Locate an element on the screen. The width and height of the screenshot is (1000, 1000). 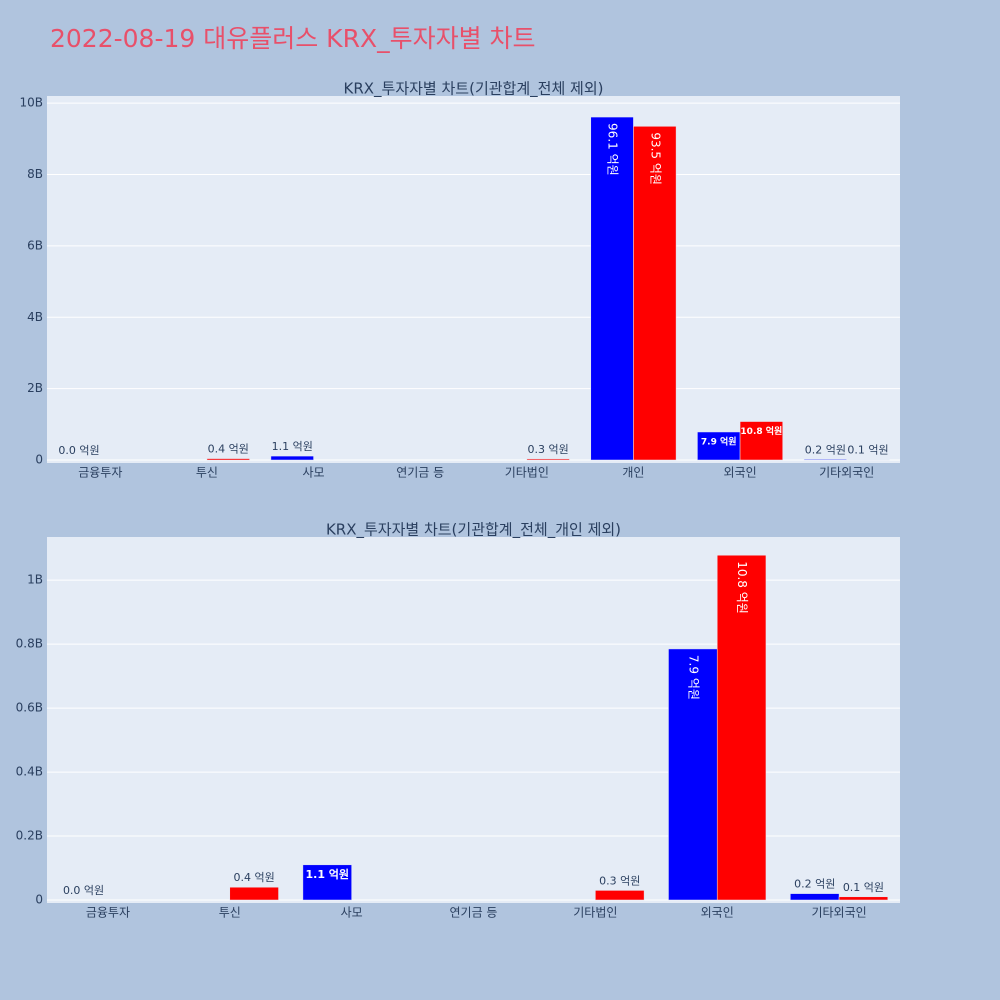
chart-title: KRX_투자자별 차트(기관합계_전체 제외) is located at coordinates (474, 89).